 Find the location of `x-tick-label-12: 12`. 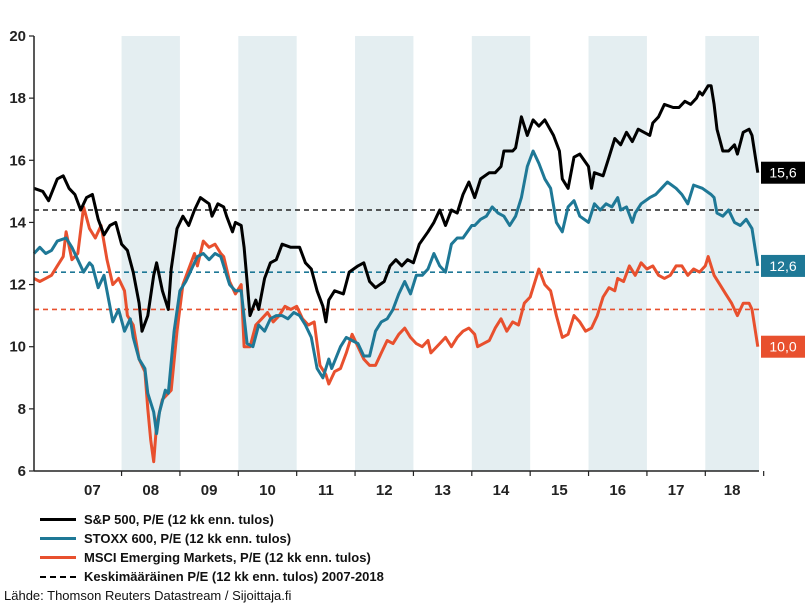

x-tick-label-12: 12 is located at coordinates (384, 490).